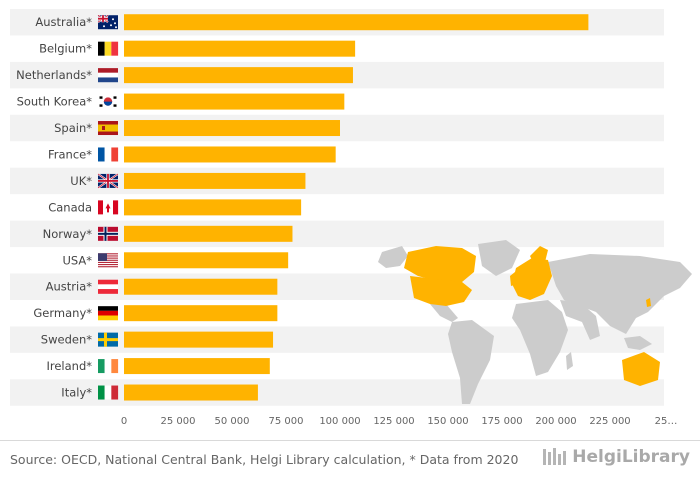 This screenshot has height=483, width=700. Describe the element at coordinates (62, 313) in the screenshot. I see `category-label: Germany*` at that location.